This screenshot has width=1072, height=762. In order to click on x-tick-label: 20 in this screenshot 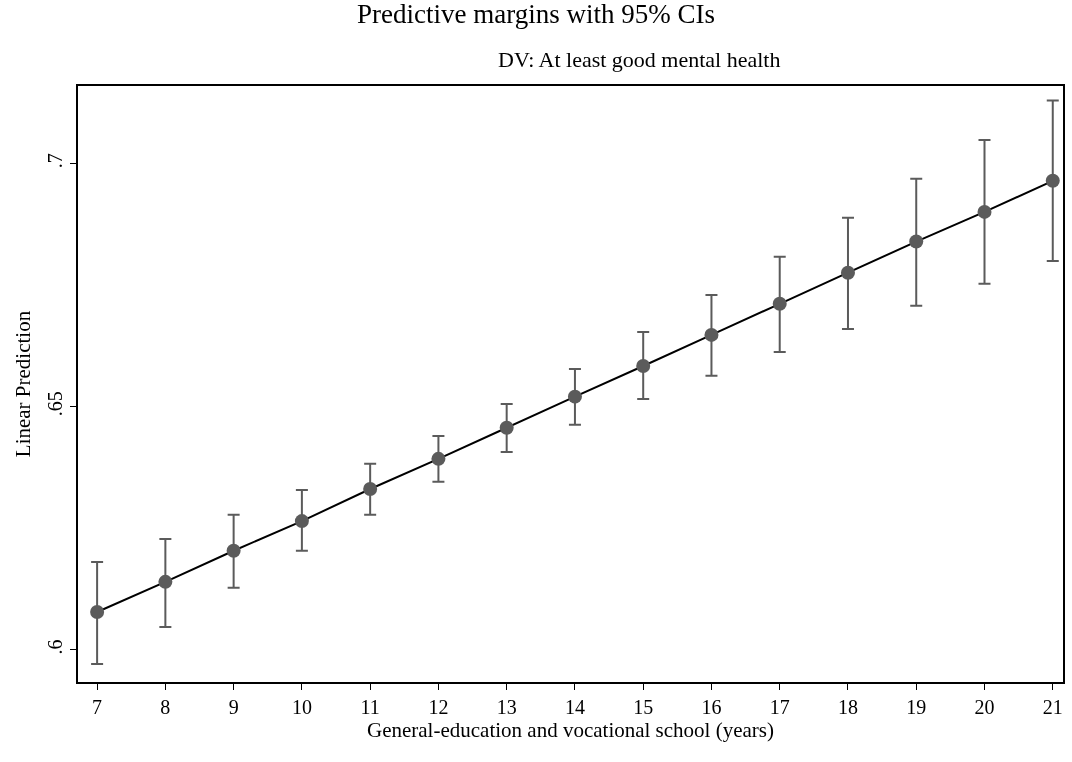, I will do `click(984, 706)`.